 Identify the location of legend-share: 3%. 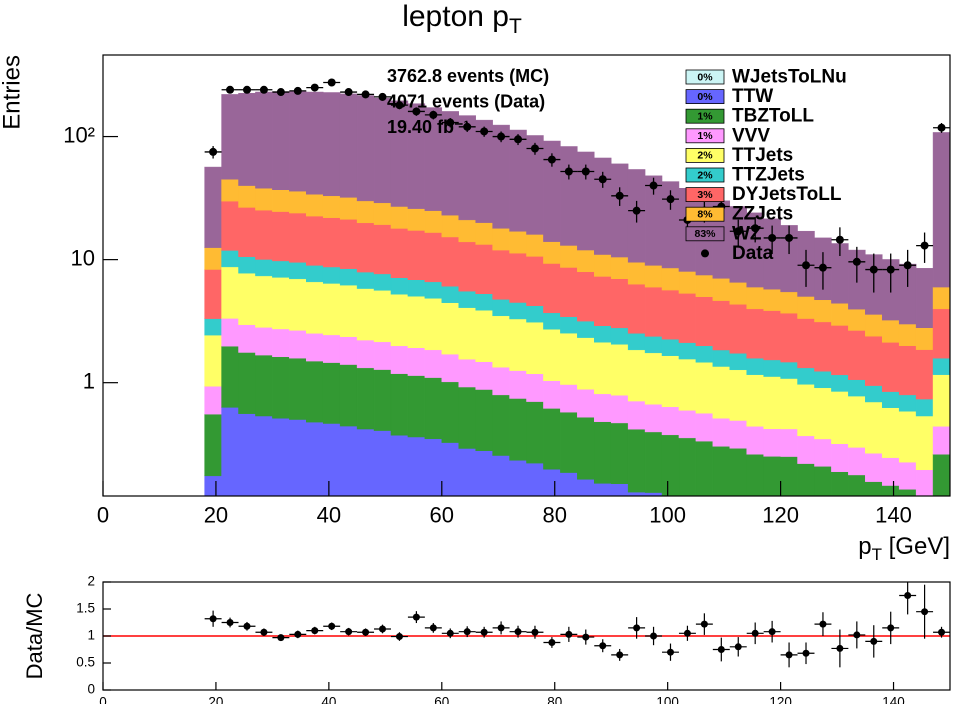
(705, 195).